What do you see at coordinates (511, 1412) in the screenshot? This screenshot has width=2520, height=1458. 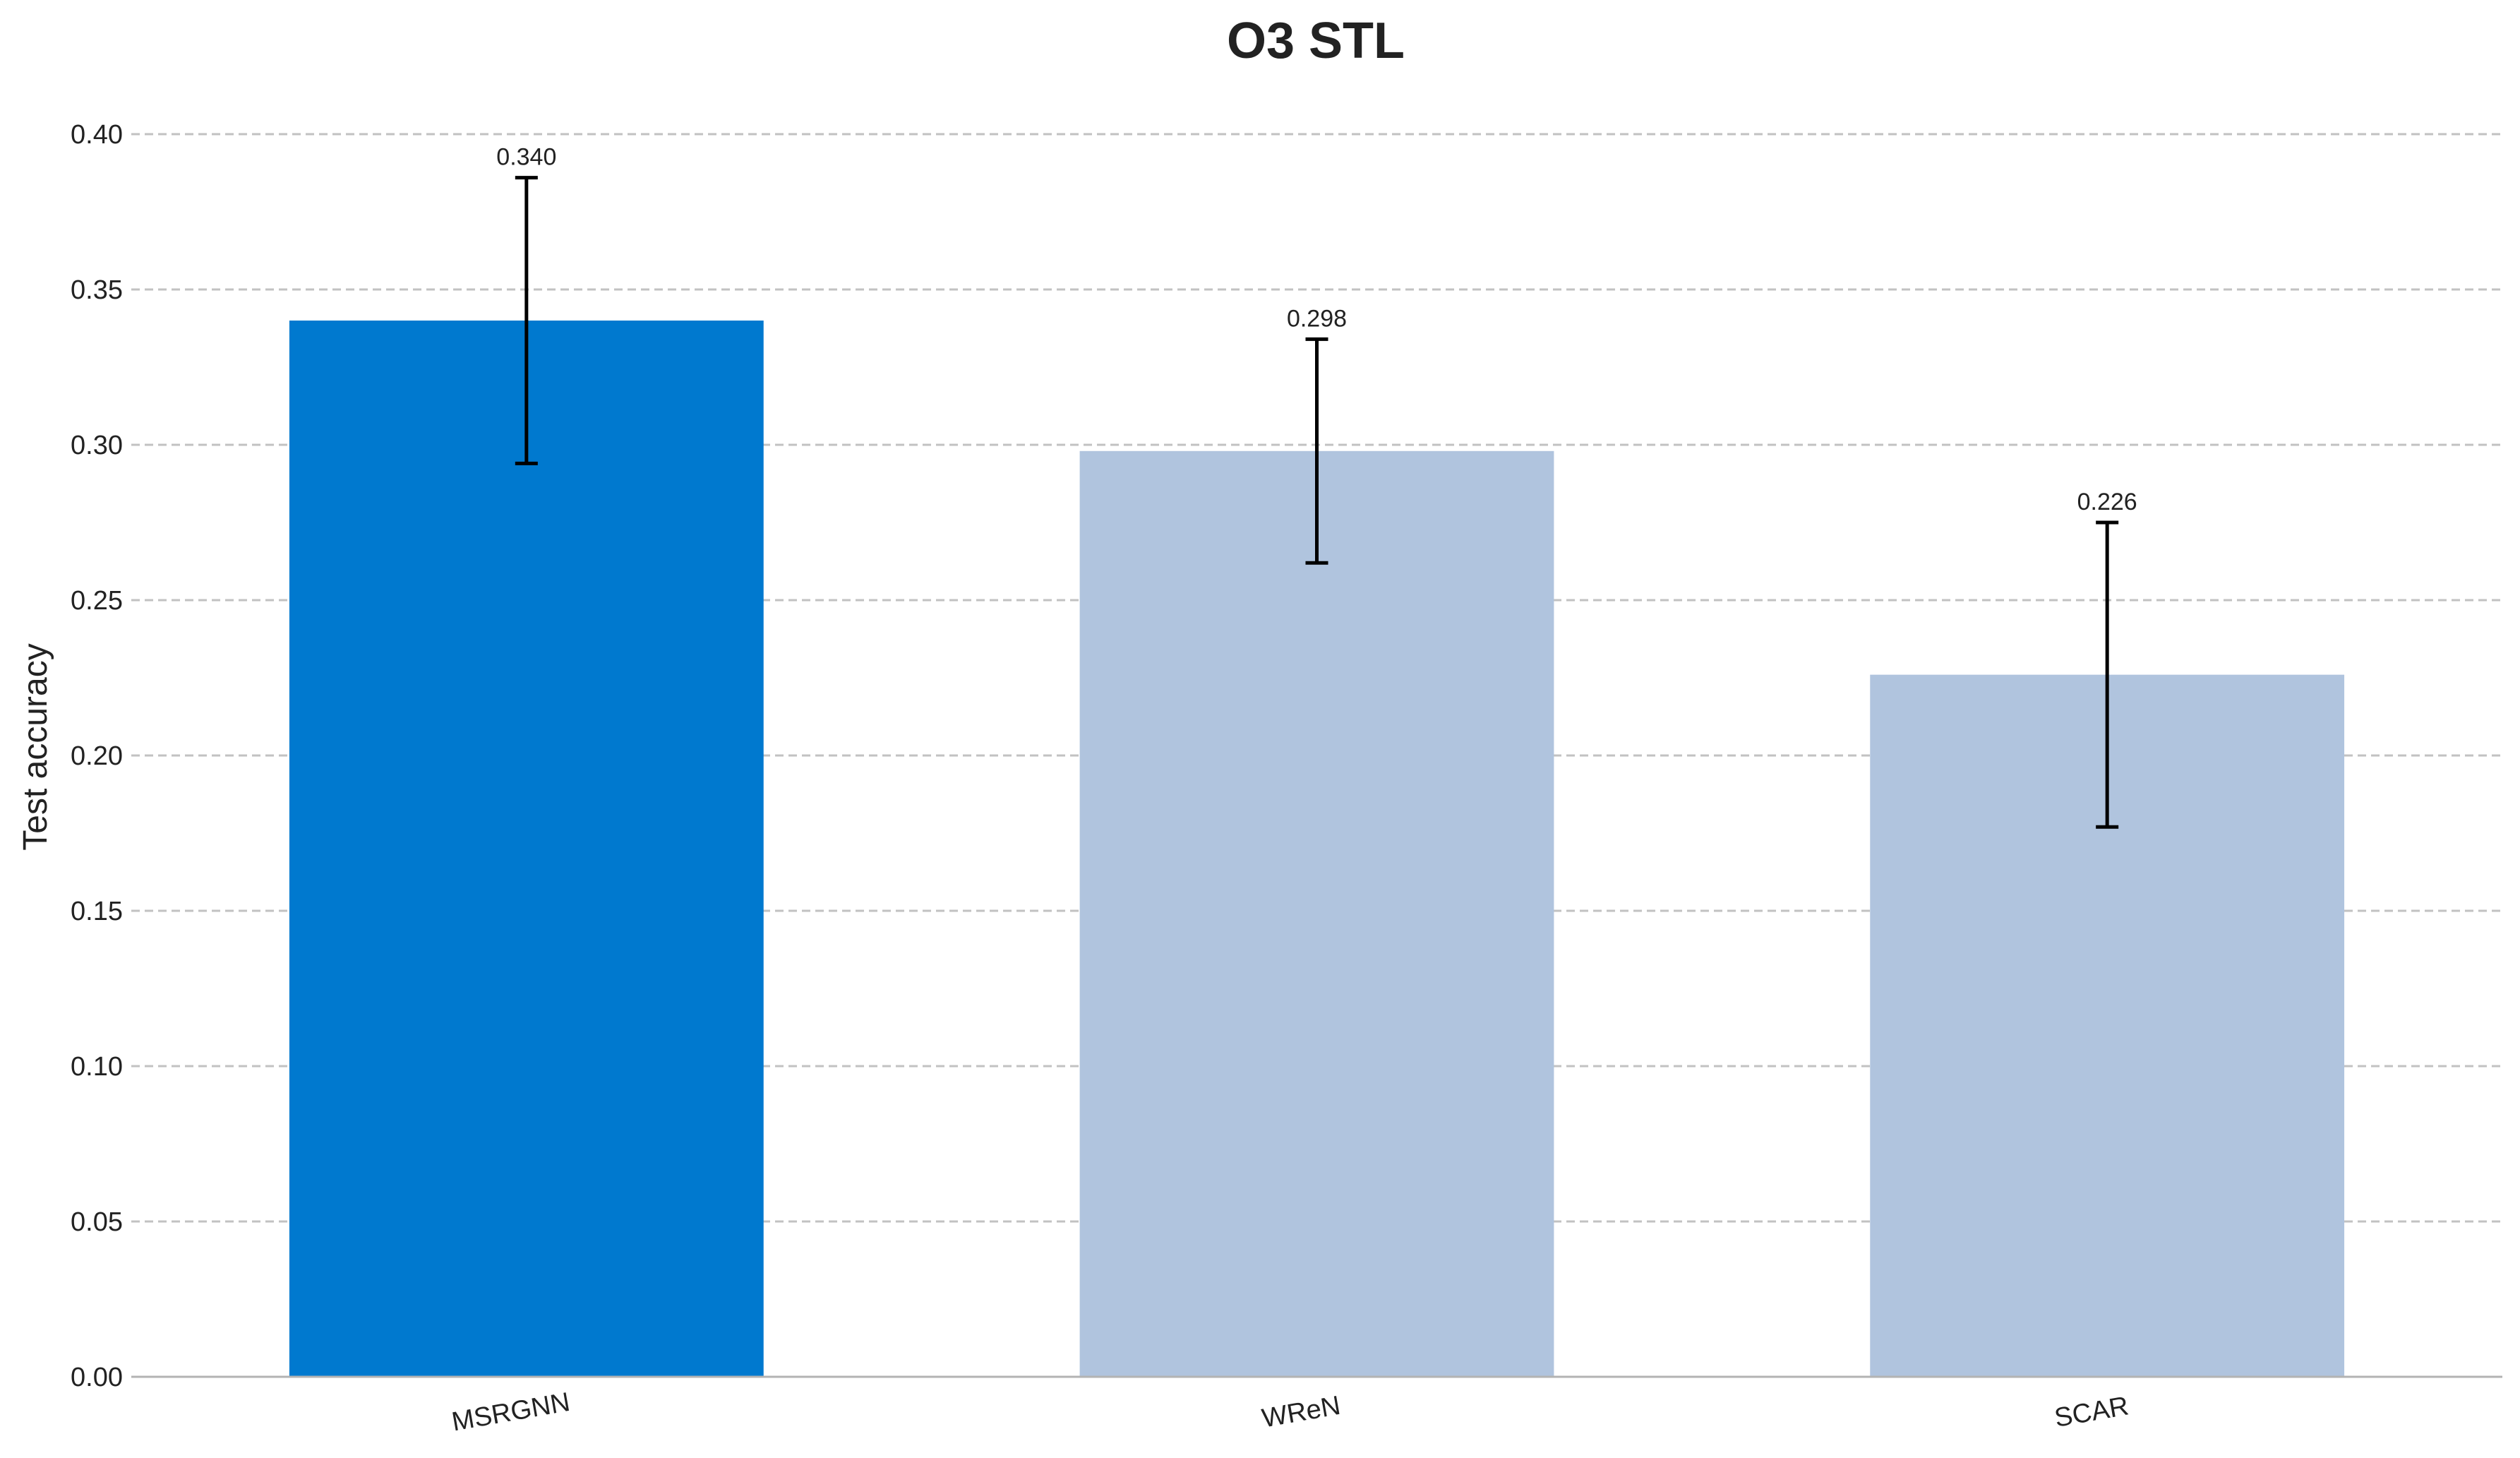 I see `x-tick-label-msrgnn: MSRGNN` at bounding box center [511, 1412].